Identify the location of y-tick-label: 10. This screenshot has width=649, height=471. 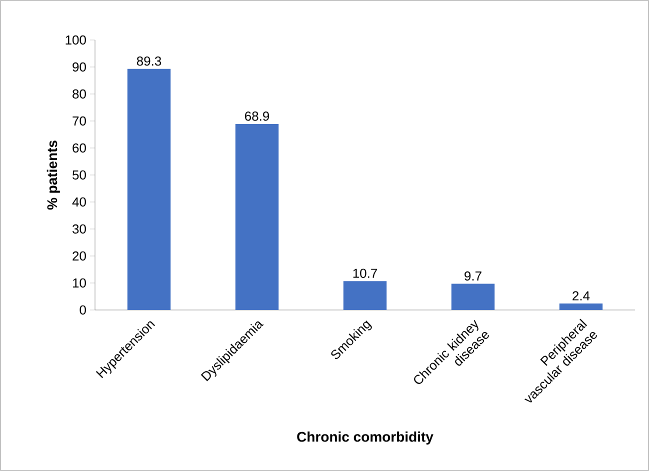
(79, 283).